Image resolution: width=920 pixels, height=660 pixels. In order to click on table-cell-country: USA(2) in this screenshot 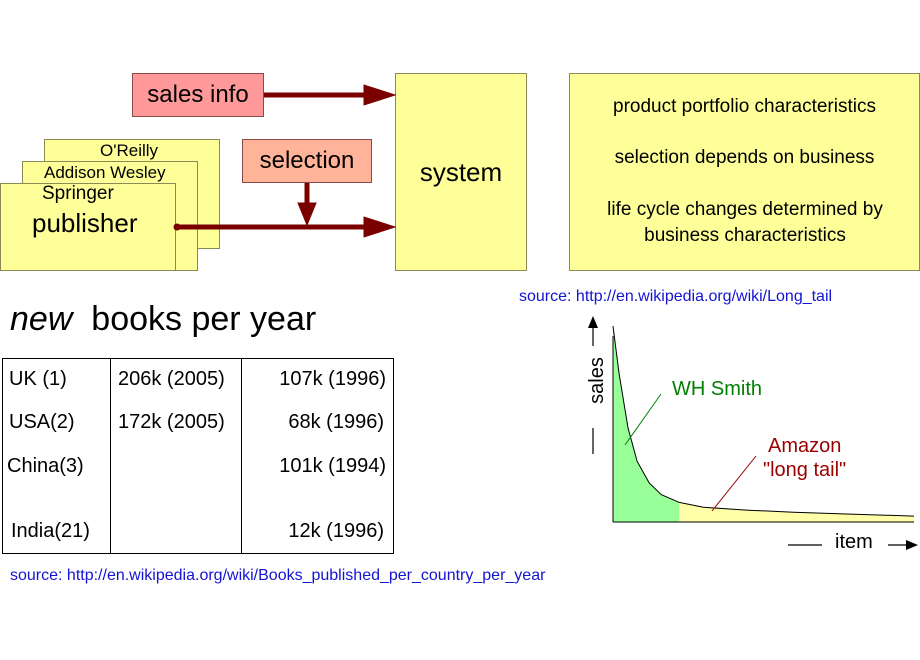, I will do `click(42, 422)`.